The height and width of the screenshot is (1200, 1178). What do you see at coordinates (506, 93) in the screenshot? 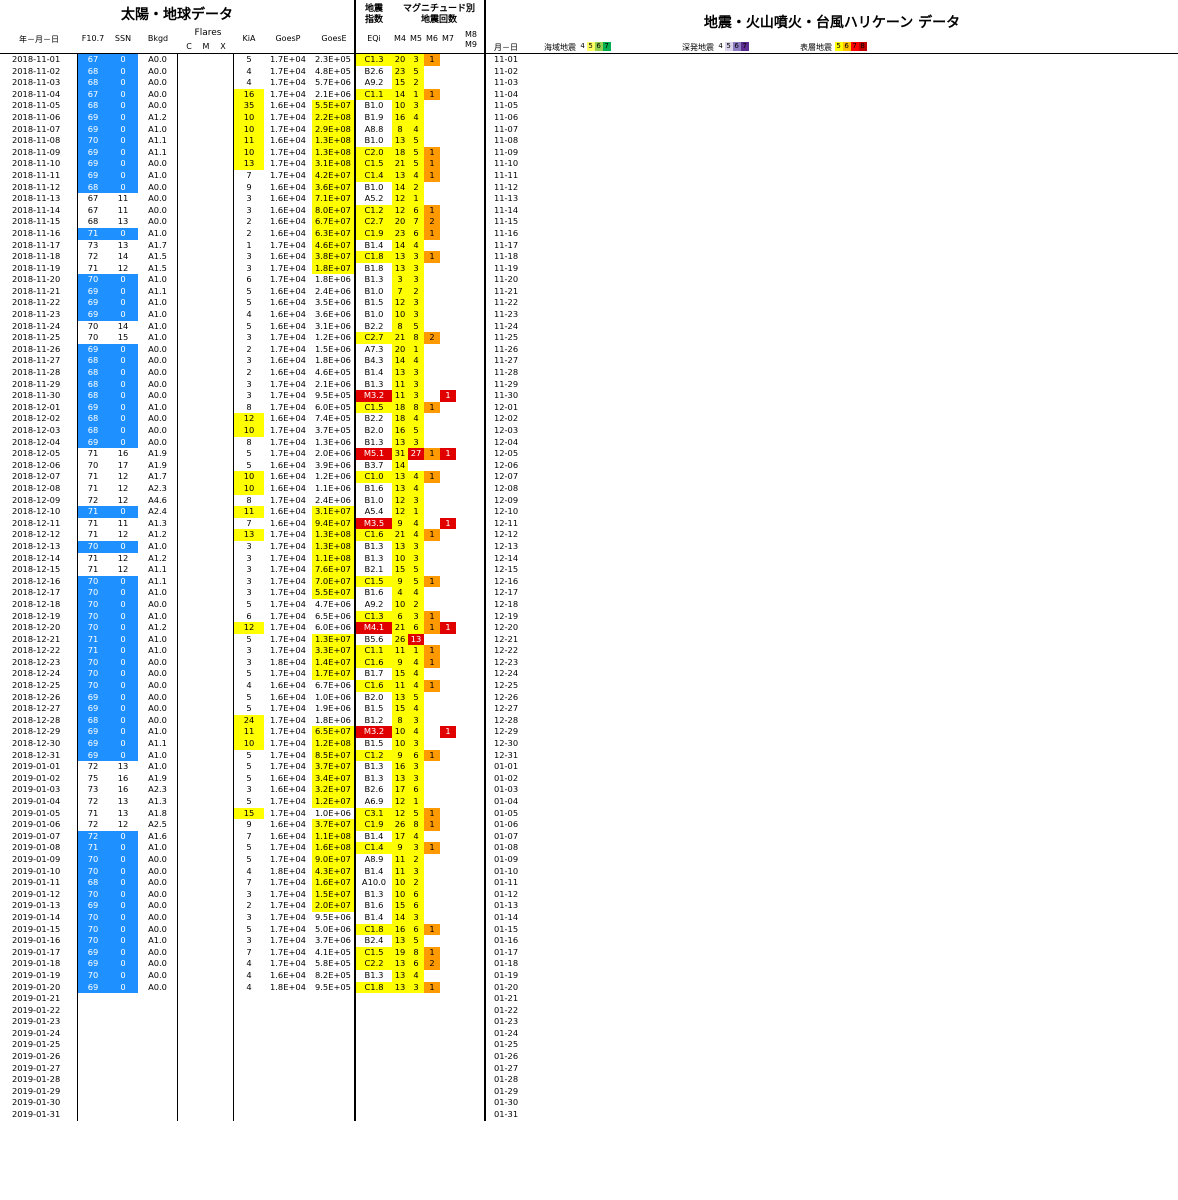
I see `cell-md: 11-04` at bounding box center [506, 93].